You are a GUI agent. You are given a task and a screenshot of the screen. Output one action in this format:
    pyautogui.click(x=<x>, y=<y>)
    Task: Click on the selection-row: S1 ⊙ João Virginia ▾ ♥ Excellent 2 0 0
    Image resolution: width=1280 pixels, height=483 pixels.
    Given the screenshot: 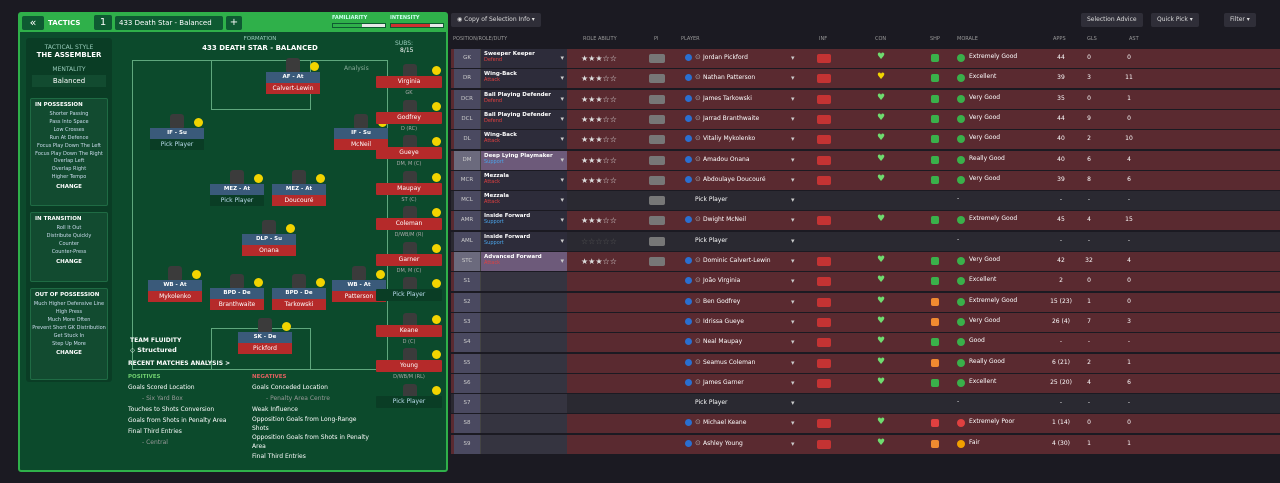 What is the action you would take?
    pyautogui.click(x=865, y=282)
    